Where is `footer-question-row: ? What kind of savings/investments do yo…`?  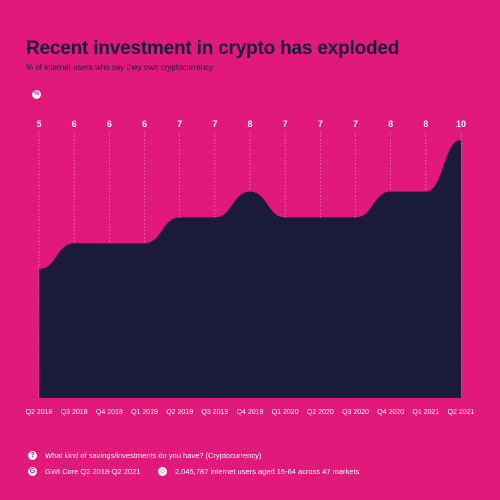 footer-question-row: ? What kind of savings/investments do yo… is located at coordinates (144, 455).